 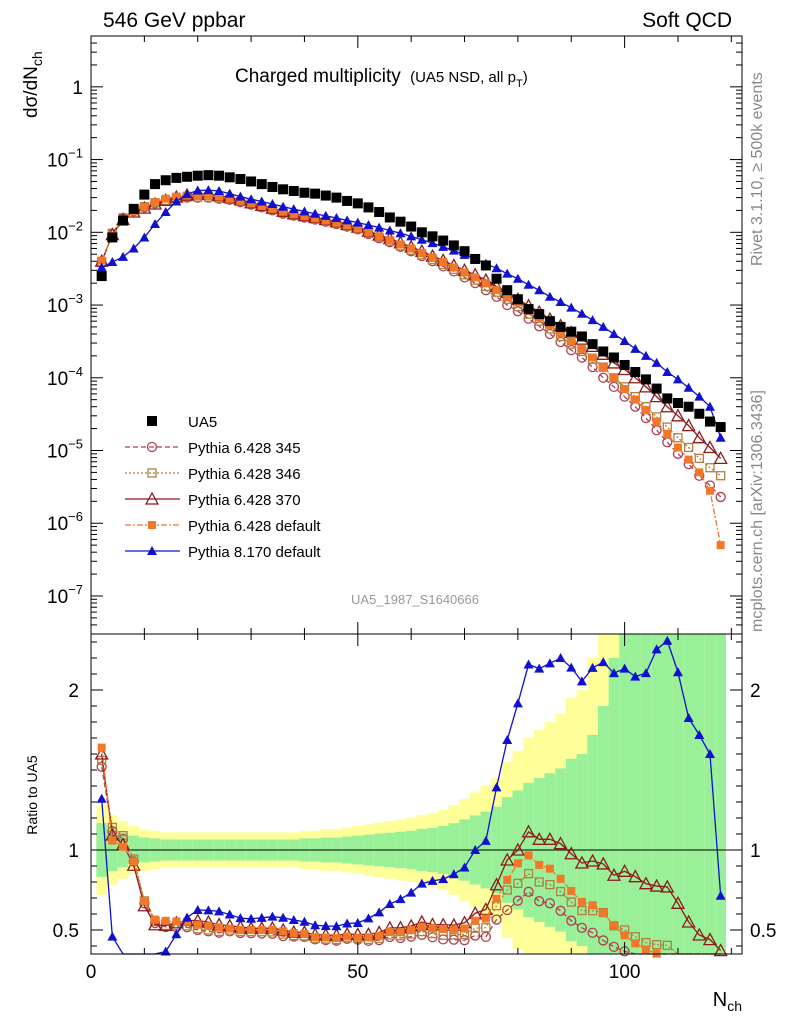 What do you see at coordinates (381, 78) in the screenshot?
I see `chart-title: Charged multiplicity (UA5 NSD, all pT)` at bounding box center [381, 78].